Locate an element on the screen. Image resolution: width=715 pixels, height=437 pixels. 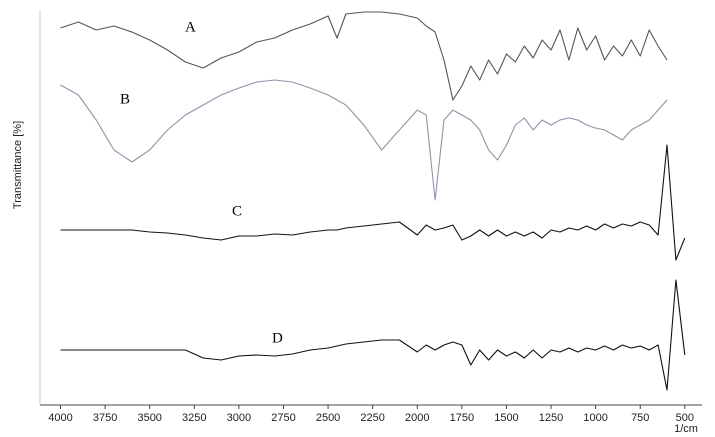
x-tick-label: 1000 is located at coordinates (595, 418).